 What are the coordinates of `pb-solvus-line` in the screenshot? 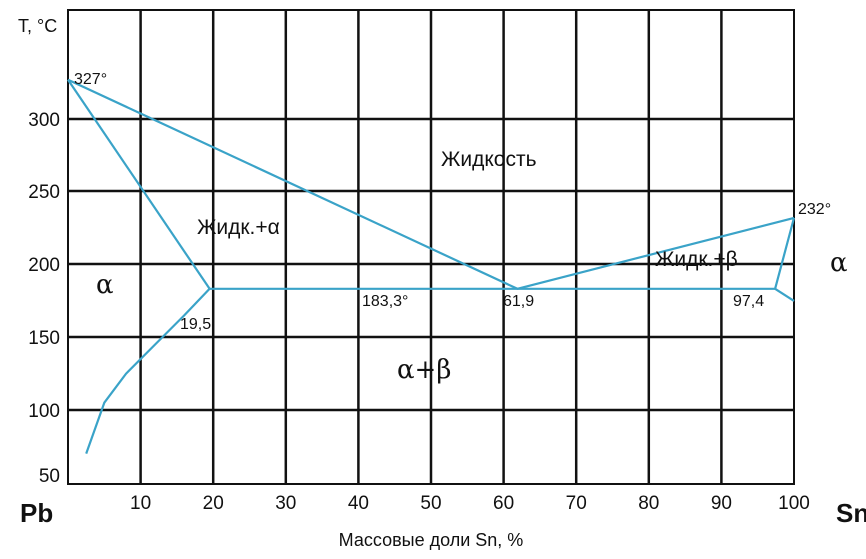 It's located at (148, 371).